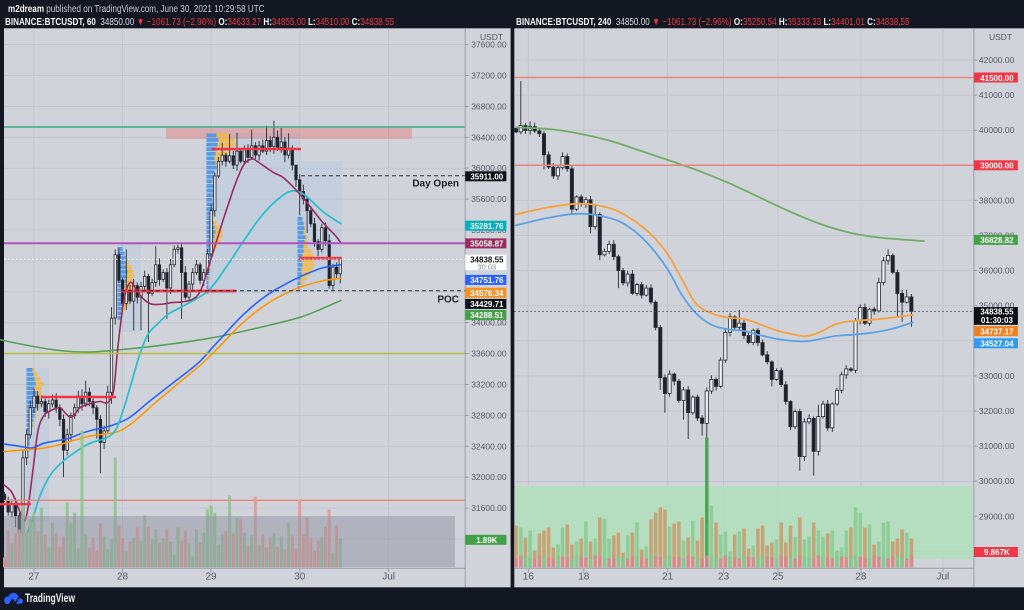 The width and height of the screenshot is (1024, 610). Describe the element at coordinates (668, 577) in the screenshot. I see `svg-text: 21` at that location.